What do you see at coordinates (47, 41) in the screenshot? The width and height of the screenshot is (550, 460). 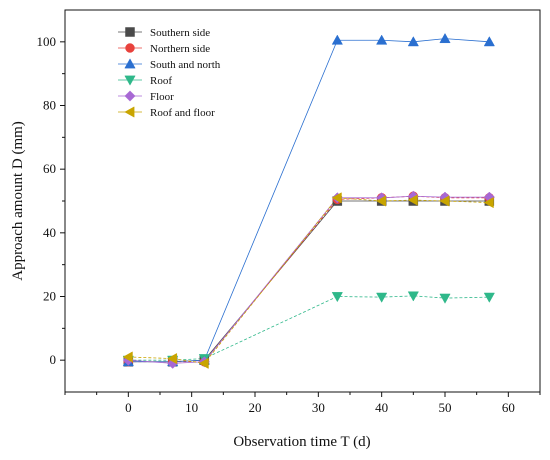 I see `y-tick-label: 100` at bounding box center [47, 41].